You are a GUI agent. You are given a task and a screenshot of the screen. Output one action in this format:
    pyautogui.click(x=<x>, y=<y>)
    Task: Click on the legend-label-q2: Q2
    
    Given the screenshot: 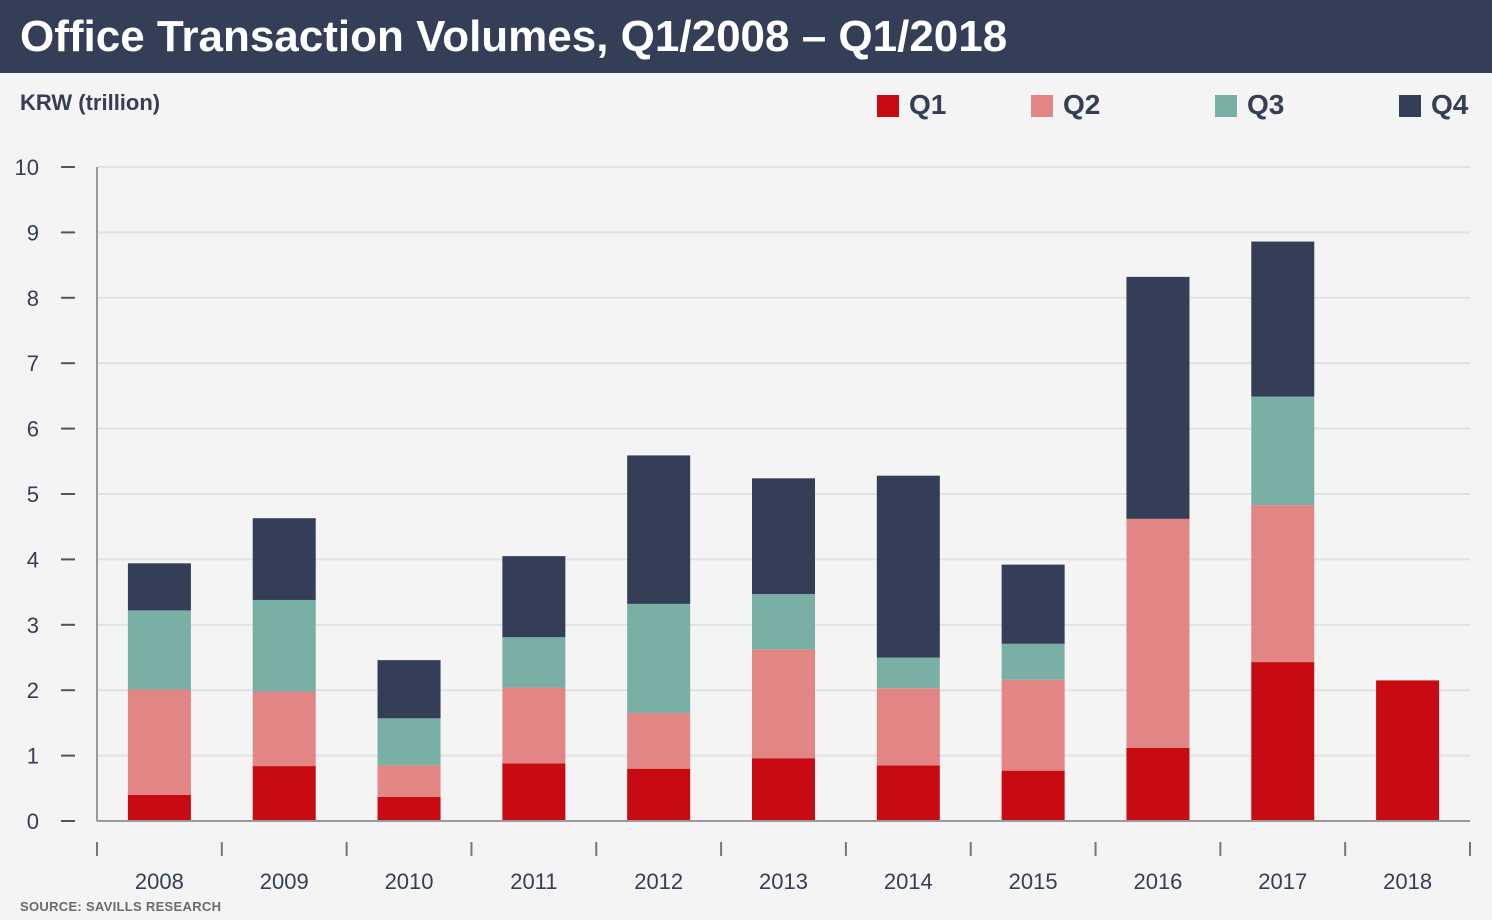 What is the action you would take?
    pyautogui.click(x=1082, y=104)
    